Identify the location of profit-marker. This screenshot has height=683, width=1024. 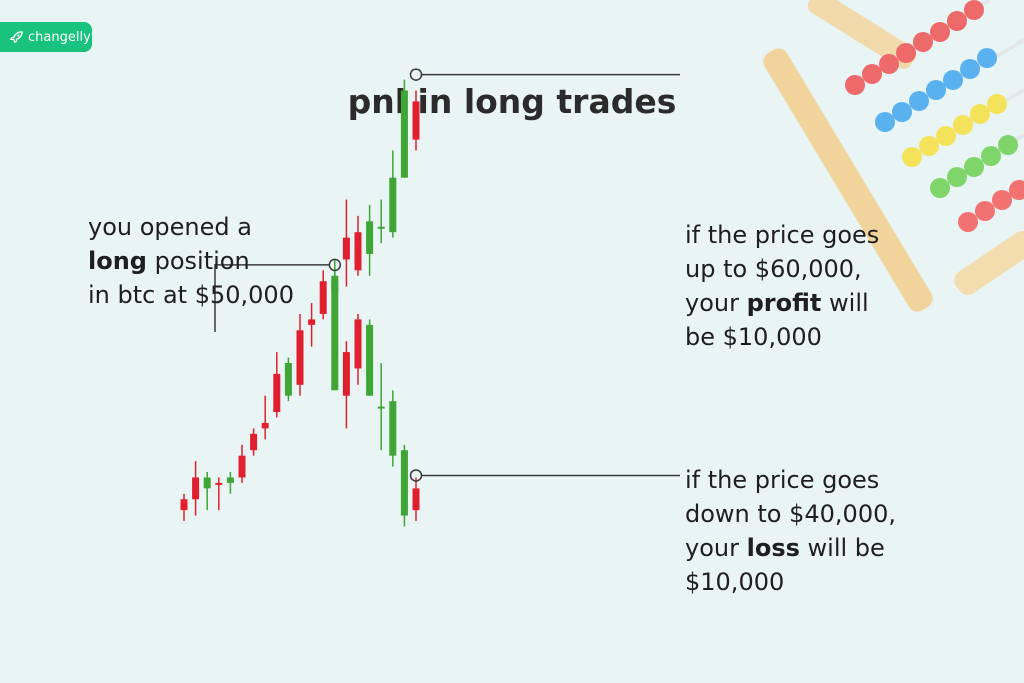
(416, 74).